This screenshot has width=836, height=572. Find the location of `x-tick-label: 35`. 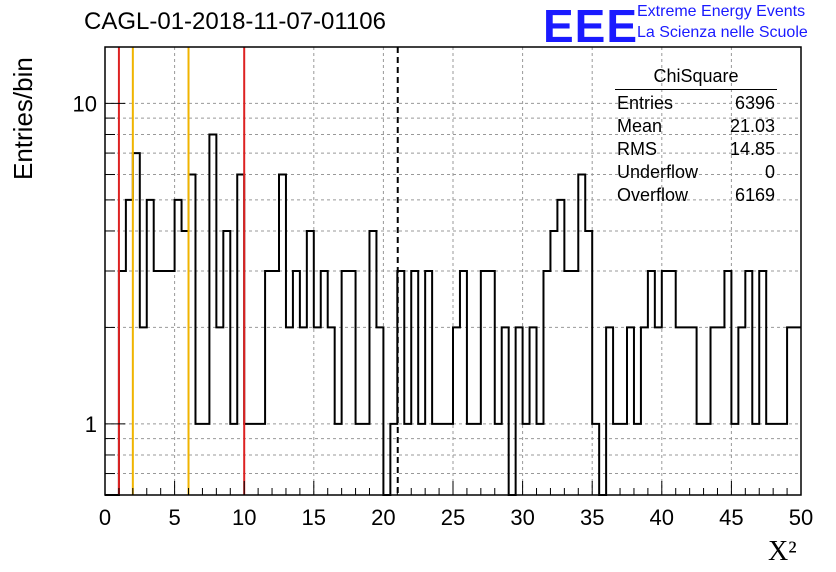

x-tick-label: 35 is located at coordinates (592, 517).